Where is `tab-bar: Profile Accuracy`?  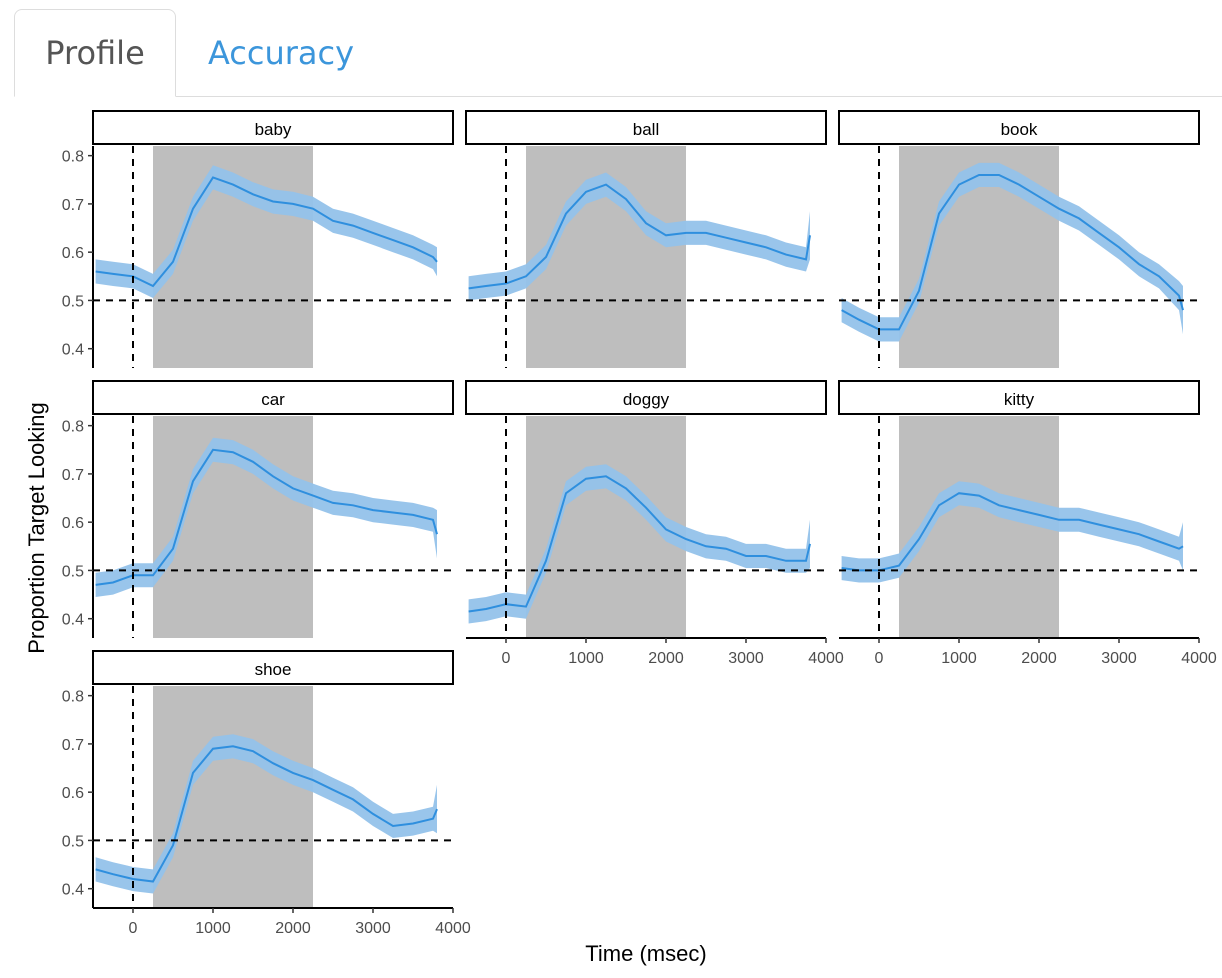 tab-bar: Profile Accuracy is located at coordinates (611, 49).